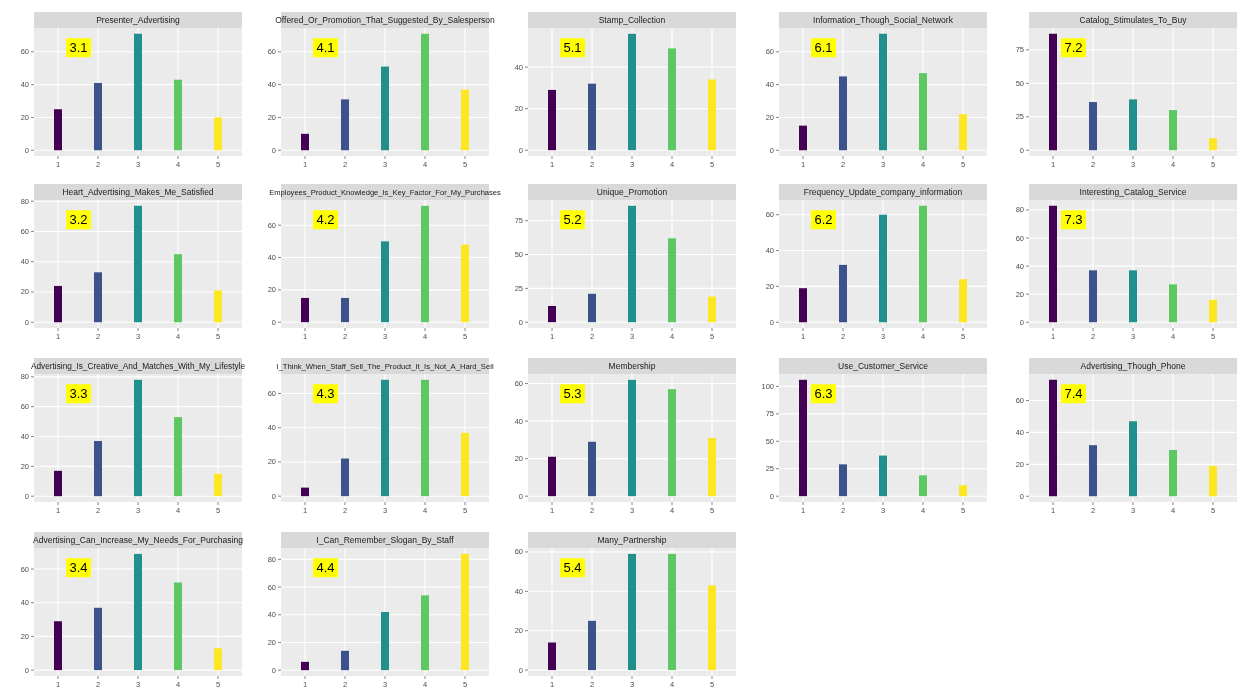 The width and height of the screenshot is (1259, 695). What do you see at coordinates (572, 568) in the screenshot?
I see `annotation: 5.4` at bounding box center [572, 568].